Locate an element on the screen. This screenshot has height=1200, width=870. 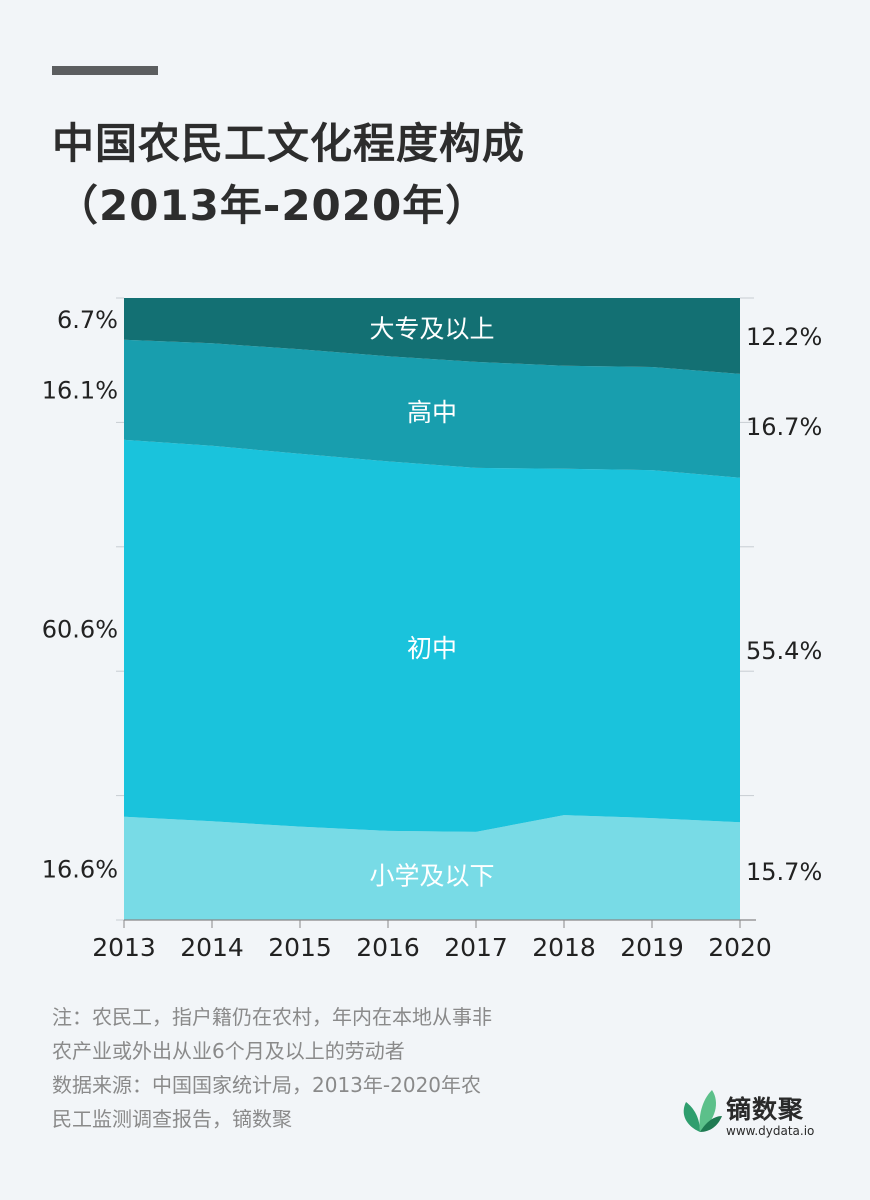
title-accent-bar is located at coordinates (105, 70).